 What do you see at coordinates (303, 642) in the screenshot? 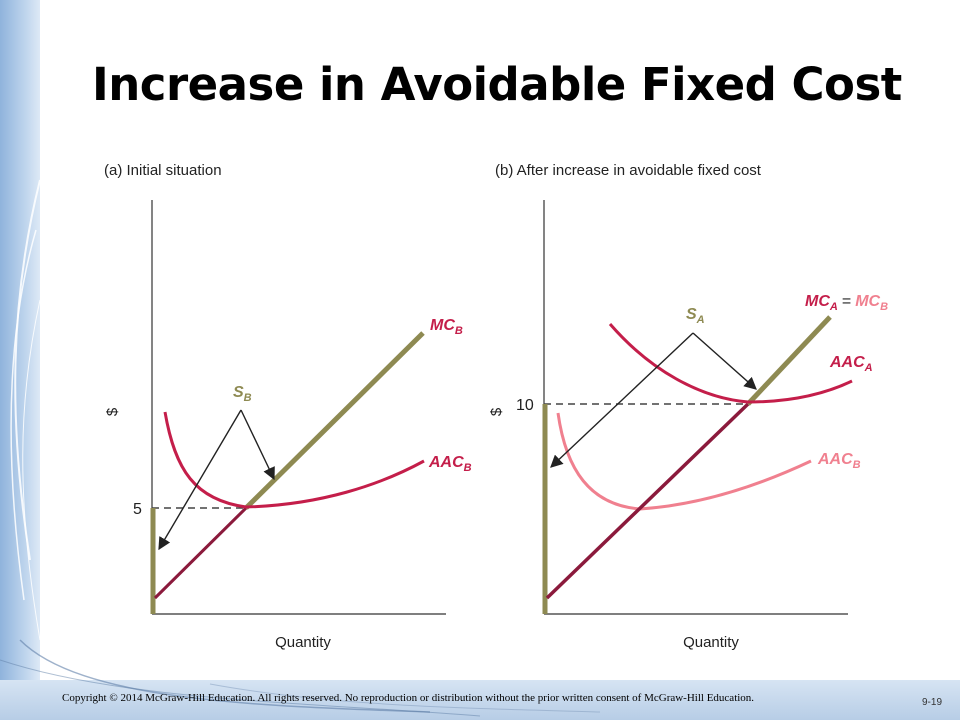
I see `panel-a-x-axis-label: Quantity` at bounding box center [303, 642].